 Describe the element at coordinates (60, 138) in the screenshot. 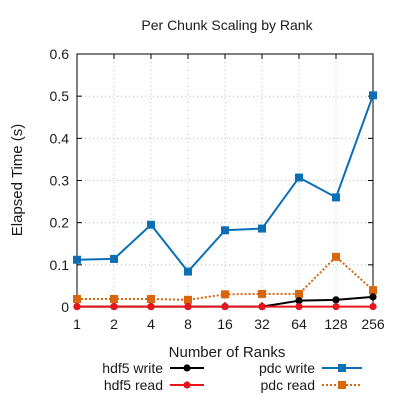

I see `y-tick-label: 0.4` at that location.